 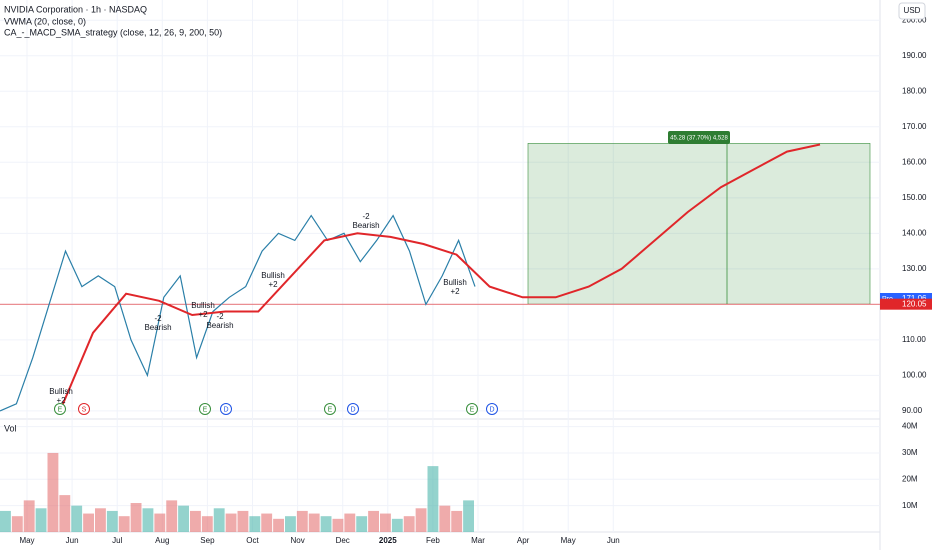 What do you see at coordinates (912, 410) in the screenshot?
I see `y-tick-label: 90.00` at bounding box center [912, 410].